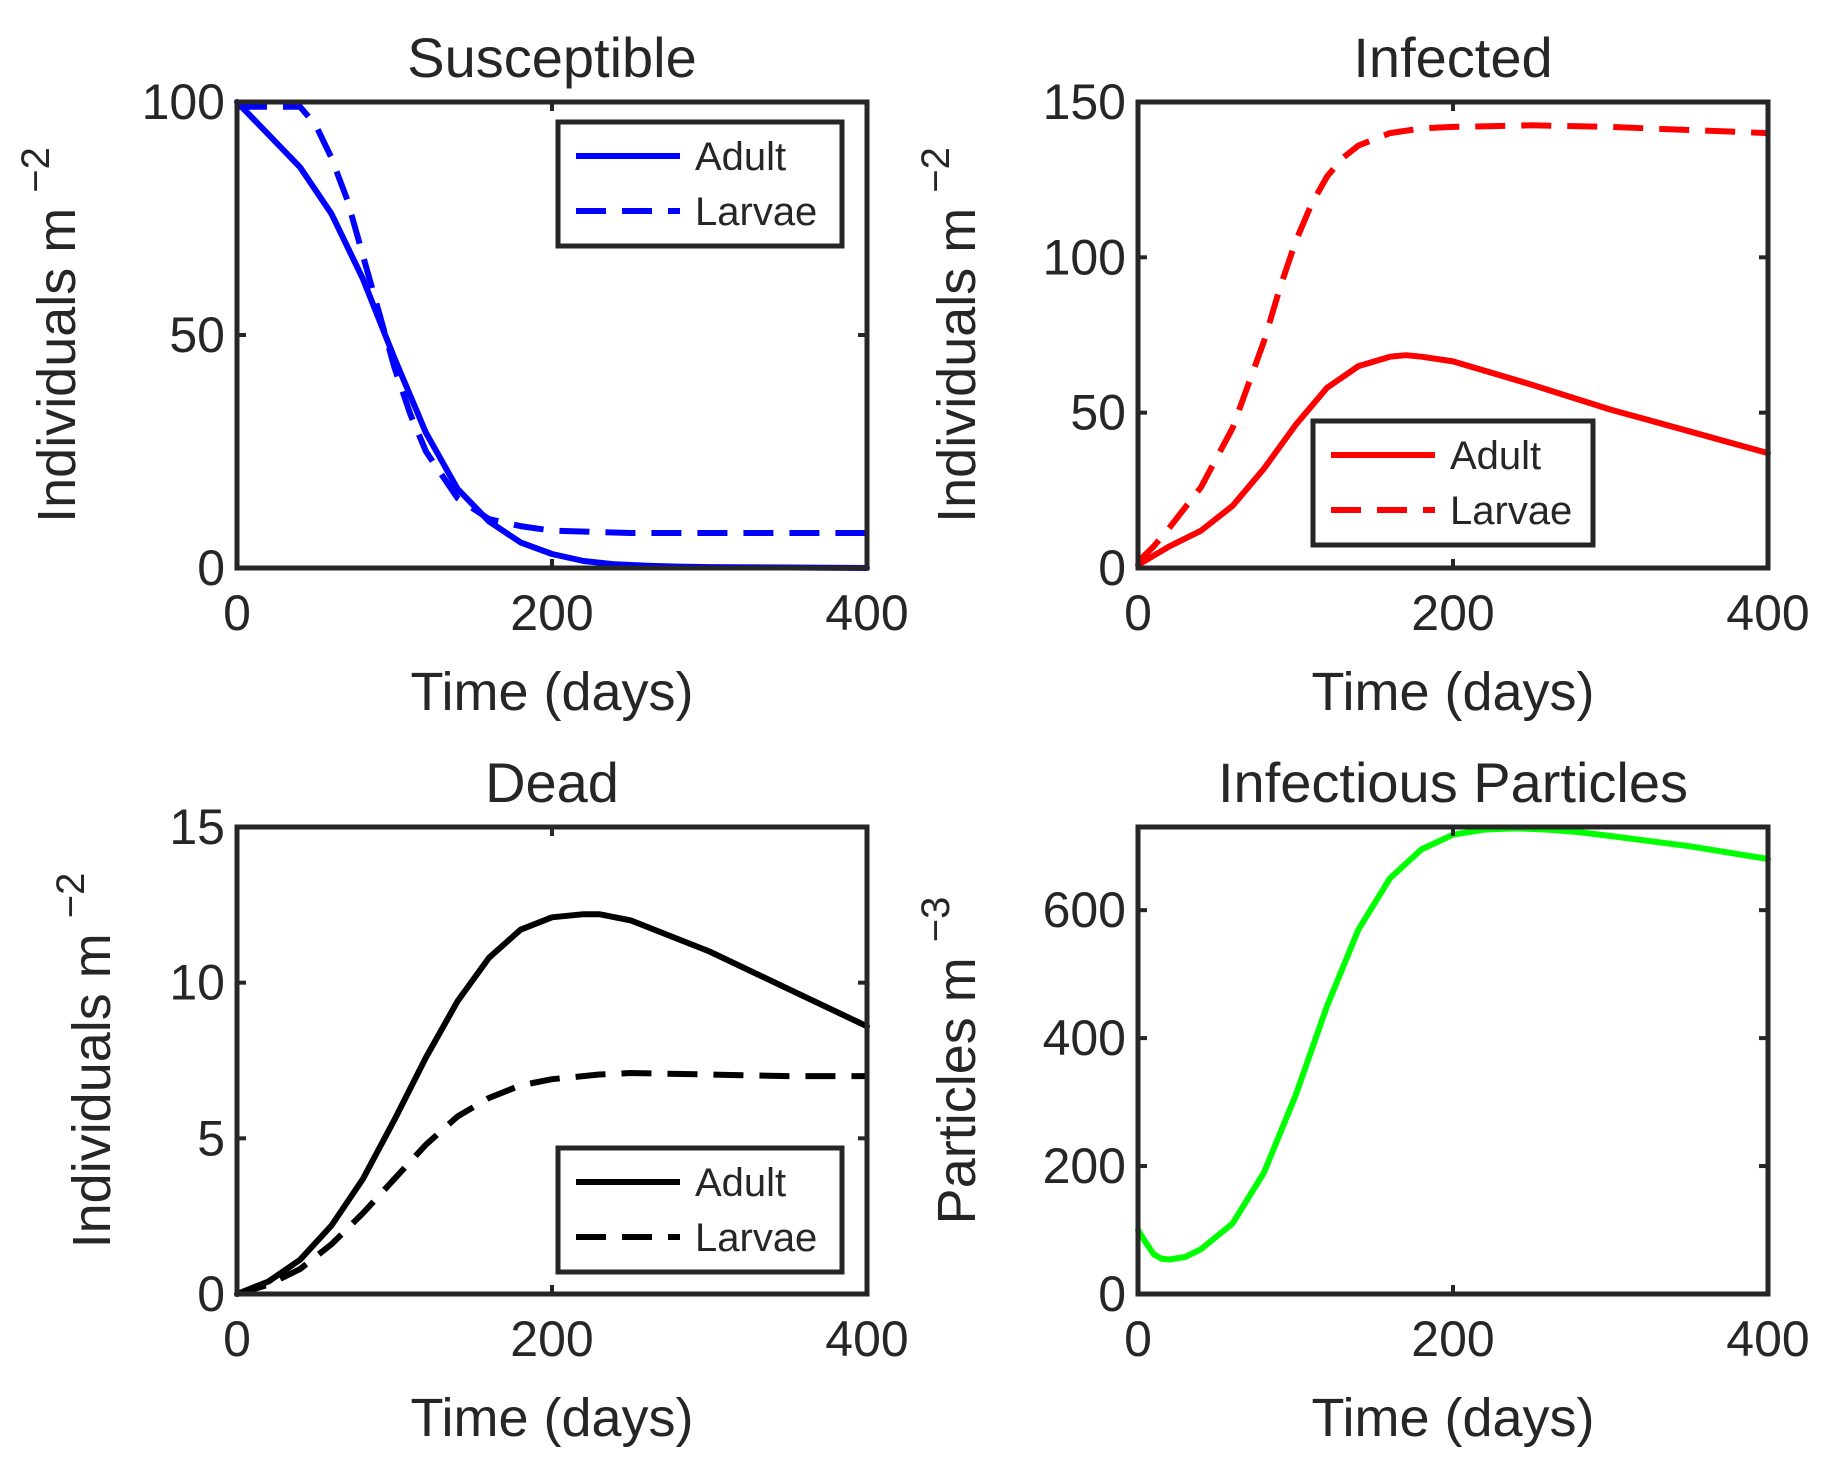 This screenshot has height=1479, width=1827. Describe the element at coordinates (1453, 1044) in the screenshot. I see `series-line-particles` at that location.